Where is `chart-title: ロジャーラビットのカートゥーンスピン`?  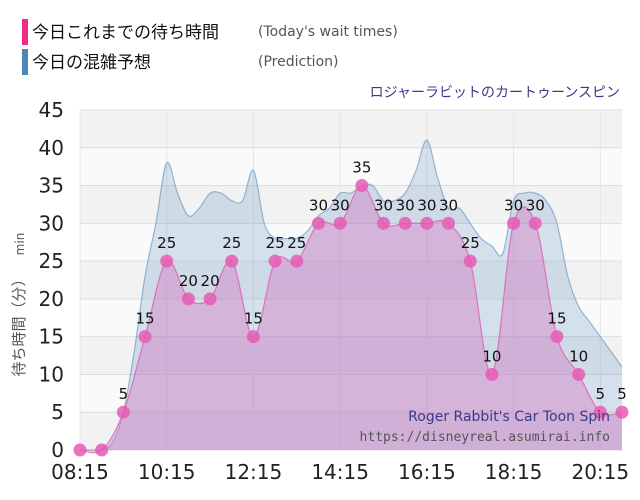 chart-title: ロジャーラビットのカートゥーンスピン is located at coordinates (495, 93).